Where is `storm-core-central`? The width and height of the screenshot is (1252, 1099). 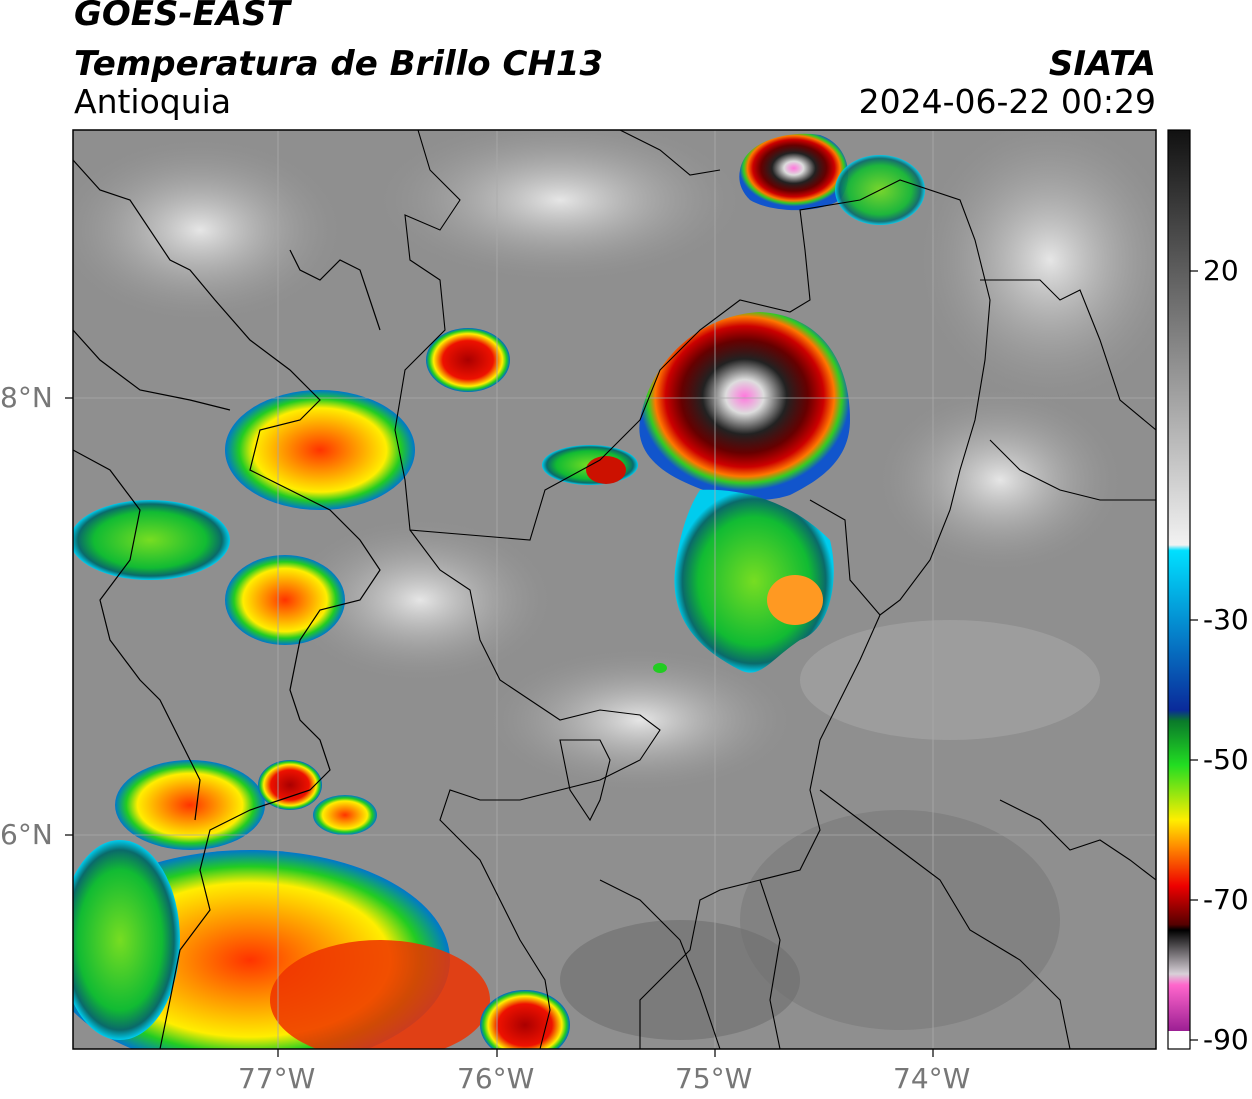
storm-core-central is located at coordinates (744, 406).